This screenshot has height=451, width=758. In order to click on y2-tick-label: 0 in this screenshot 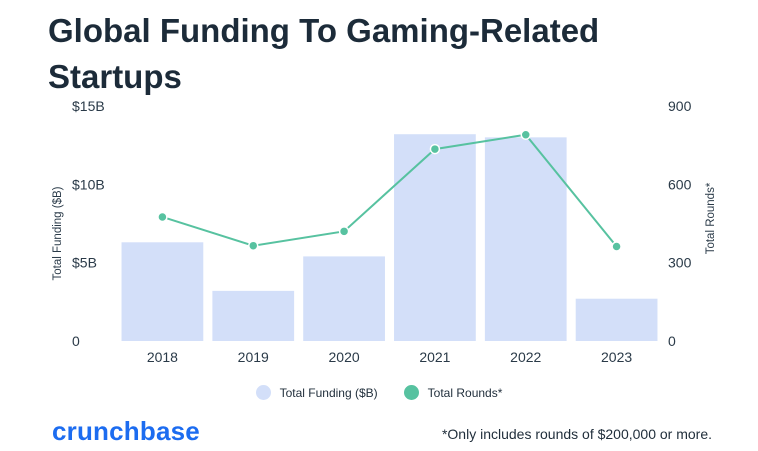, I will do `click(672, 341)`.